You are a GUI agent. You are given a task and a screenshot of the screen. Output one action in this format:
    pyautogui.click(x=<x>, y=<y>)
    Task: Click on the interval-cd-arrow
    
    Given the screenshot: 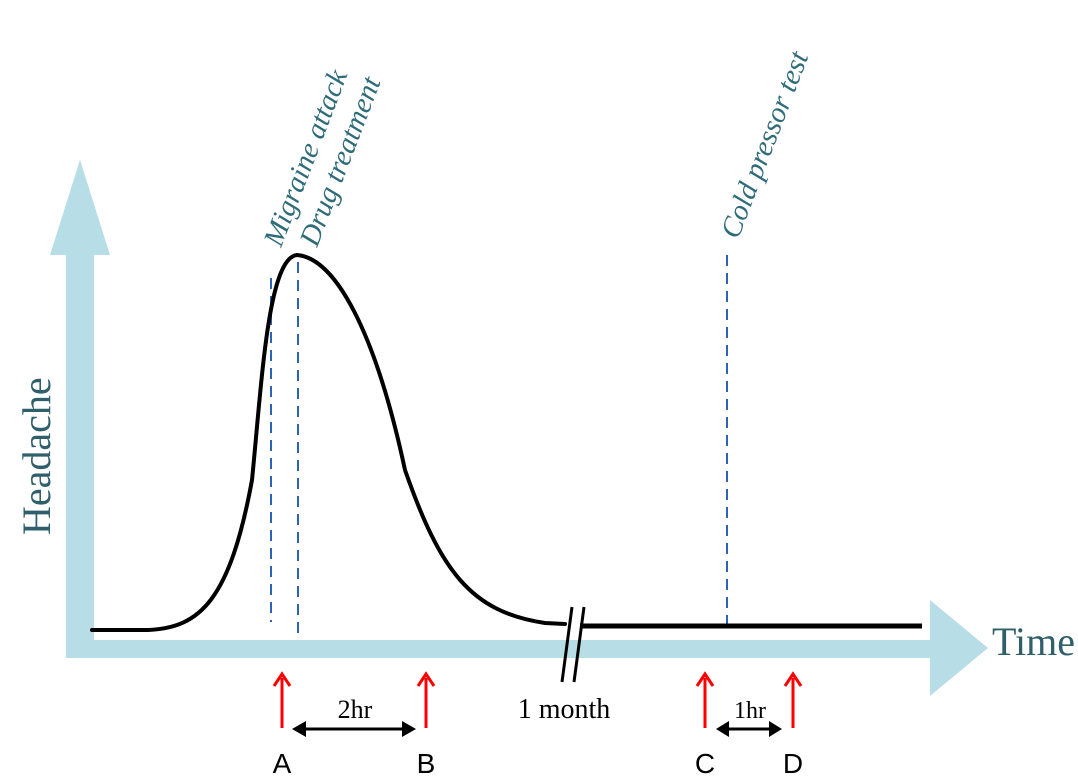 What is the action you would take?
    pyautogui.click(x=749, y=729)
    